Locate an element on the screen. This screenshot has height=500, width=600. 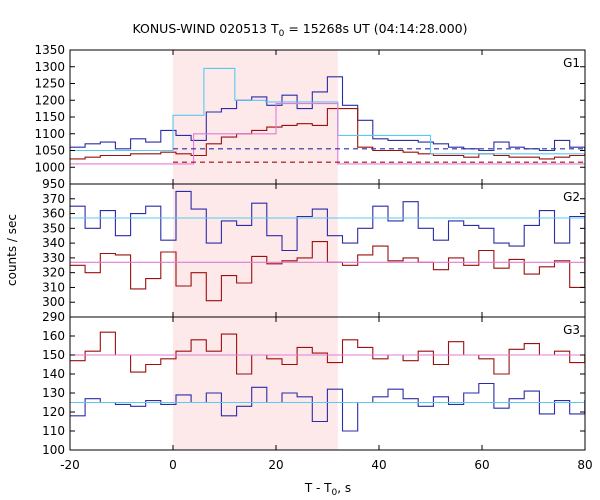
panel-g2-y-tick-label: 320 is located at coordinates (53, 273).